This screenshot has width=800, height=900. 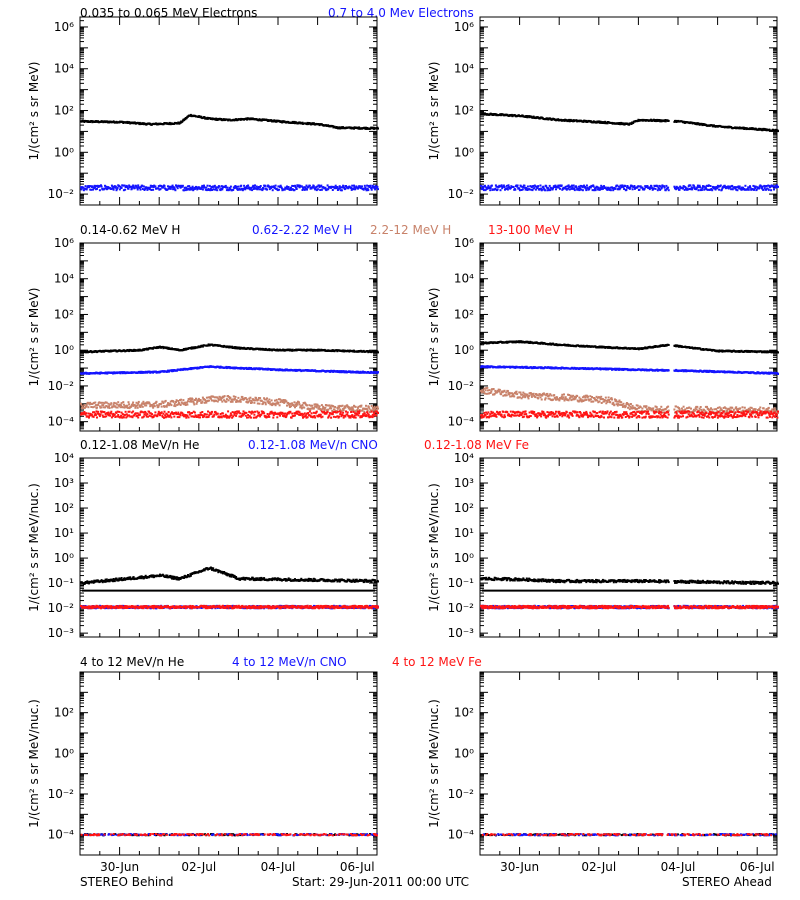 I want to click on y-tick-label: 10⁻², so click(x=61, y=194).